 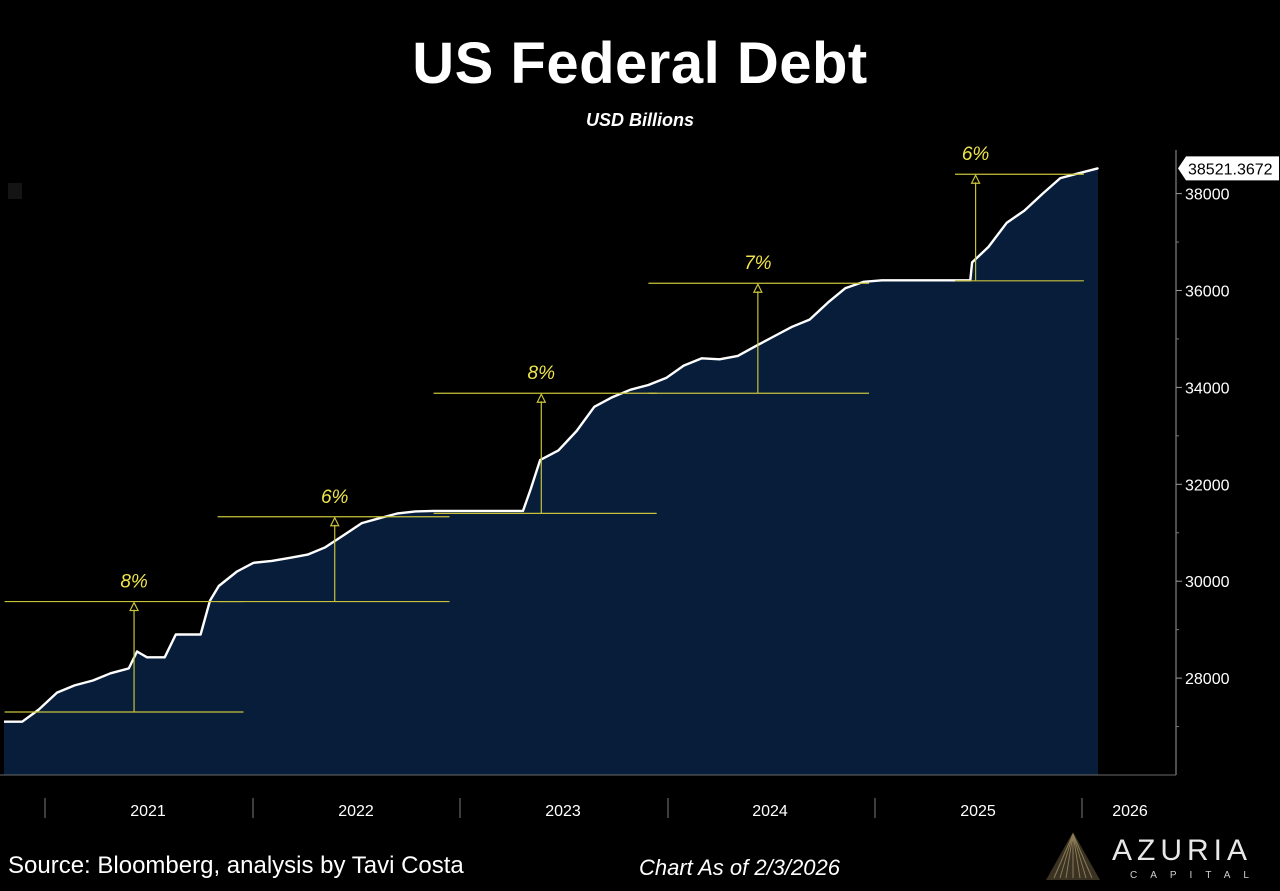 What do you see at coordinates (758, 263) in the screenshot?
I see `annotation-label: 7%` at bounding box center [758, 263].